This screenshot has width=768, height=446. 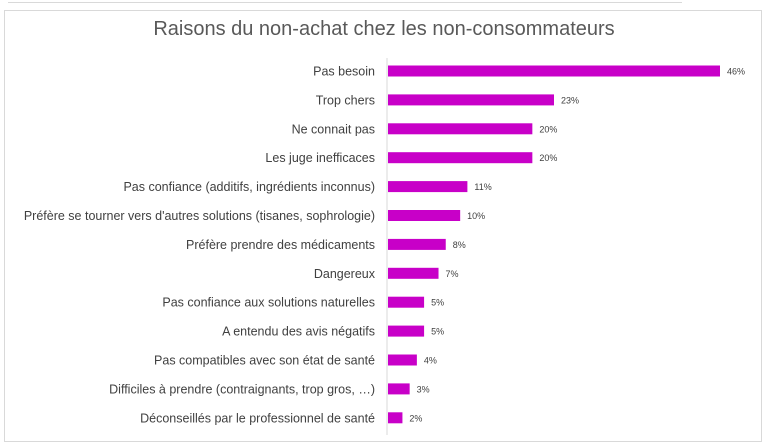 I want to click on value-label: 8%, so click(x=459, y=245).